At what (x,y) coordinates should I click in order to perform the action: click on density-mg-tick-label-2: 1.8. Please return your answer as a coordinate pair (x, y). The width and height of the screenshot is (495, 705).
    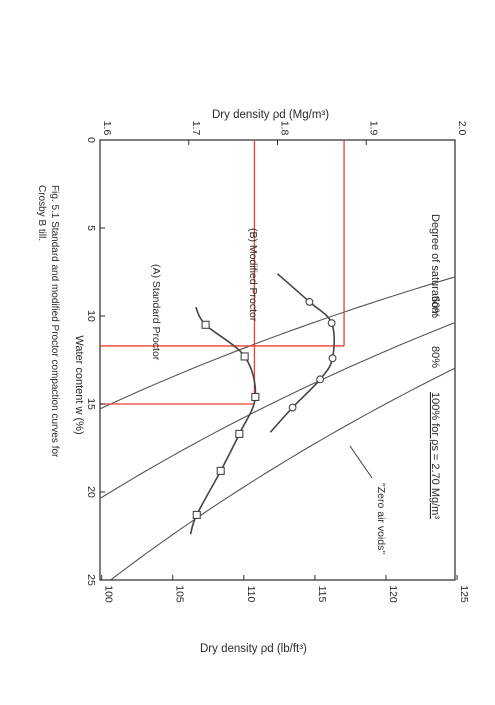
    Looking at the image, I should click on (285, 128).